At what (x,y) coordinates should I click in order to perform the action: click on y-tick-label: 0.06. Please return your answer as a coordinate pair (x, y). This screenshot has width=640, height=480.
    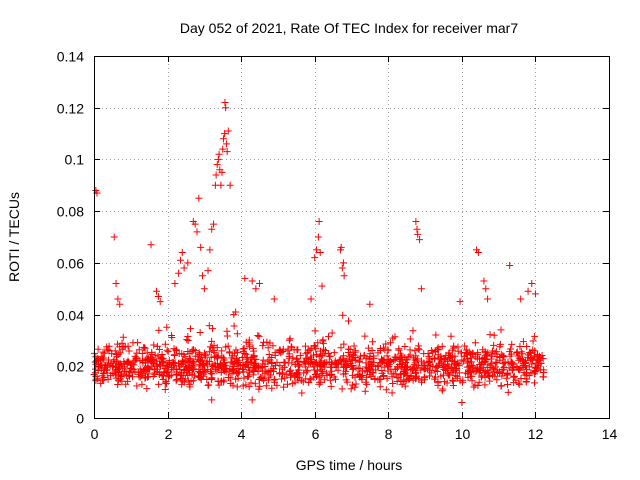
    Looking at the image, I should click on (70, 264).